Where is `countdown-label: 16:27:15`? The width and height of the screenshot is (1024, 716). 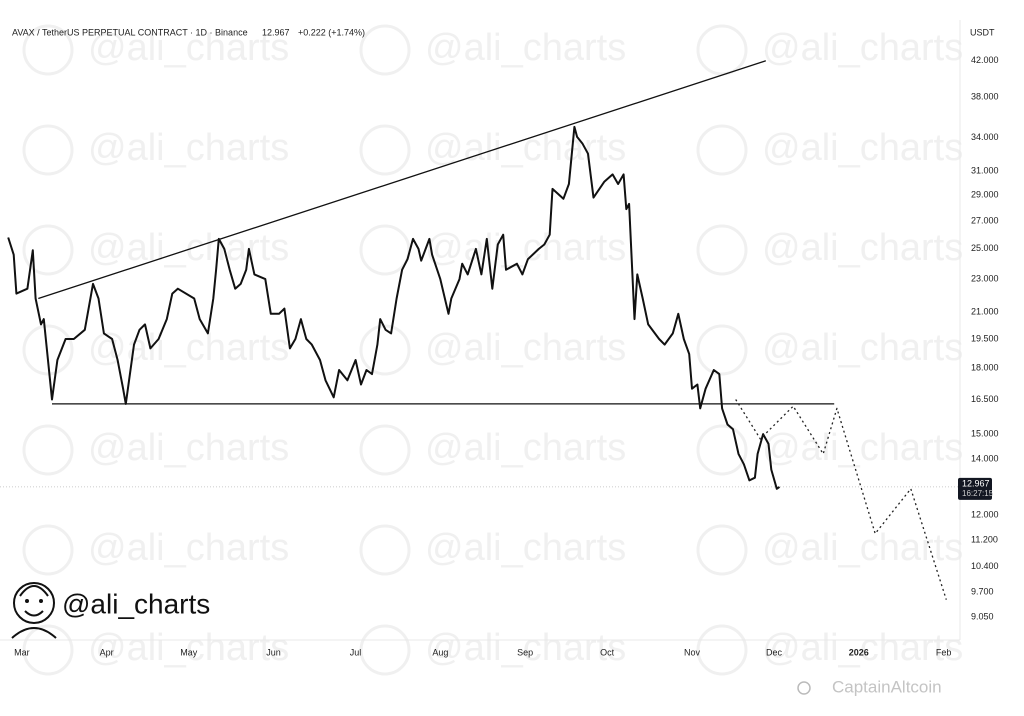
countdown-label: 16:27:15 is located at coordinates (978, 493).